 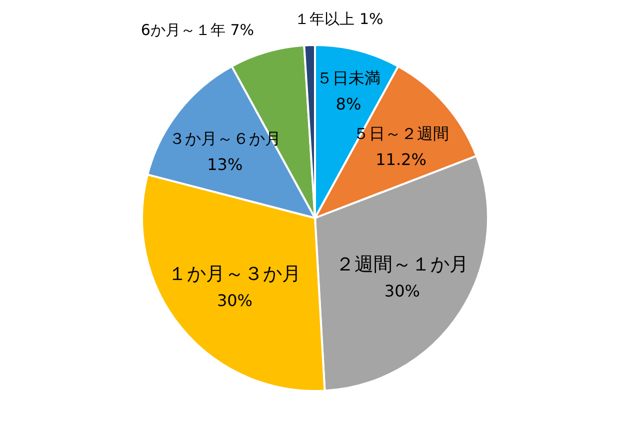 What do you see at coordinates (197, 30) in the screenshot?
I see `slice-label: 6か月～１年 7%` at bounding box center [197, 30].